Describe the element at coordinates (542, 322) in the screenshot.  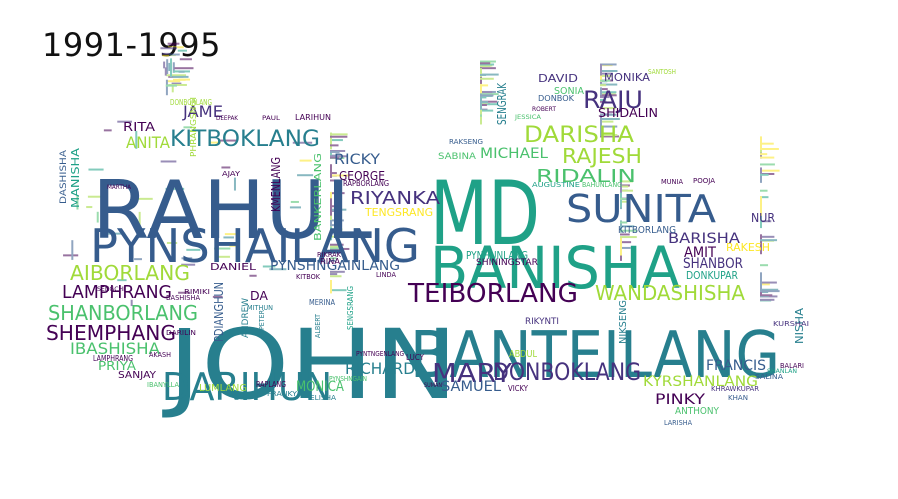
I see `word-rikynti: RIKYNTI` at that location.